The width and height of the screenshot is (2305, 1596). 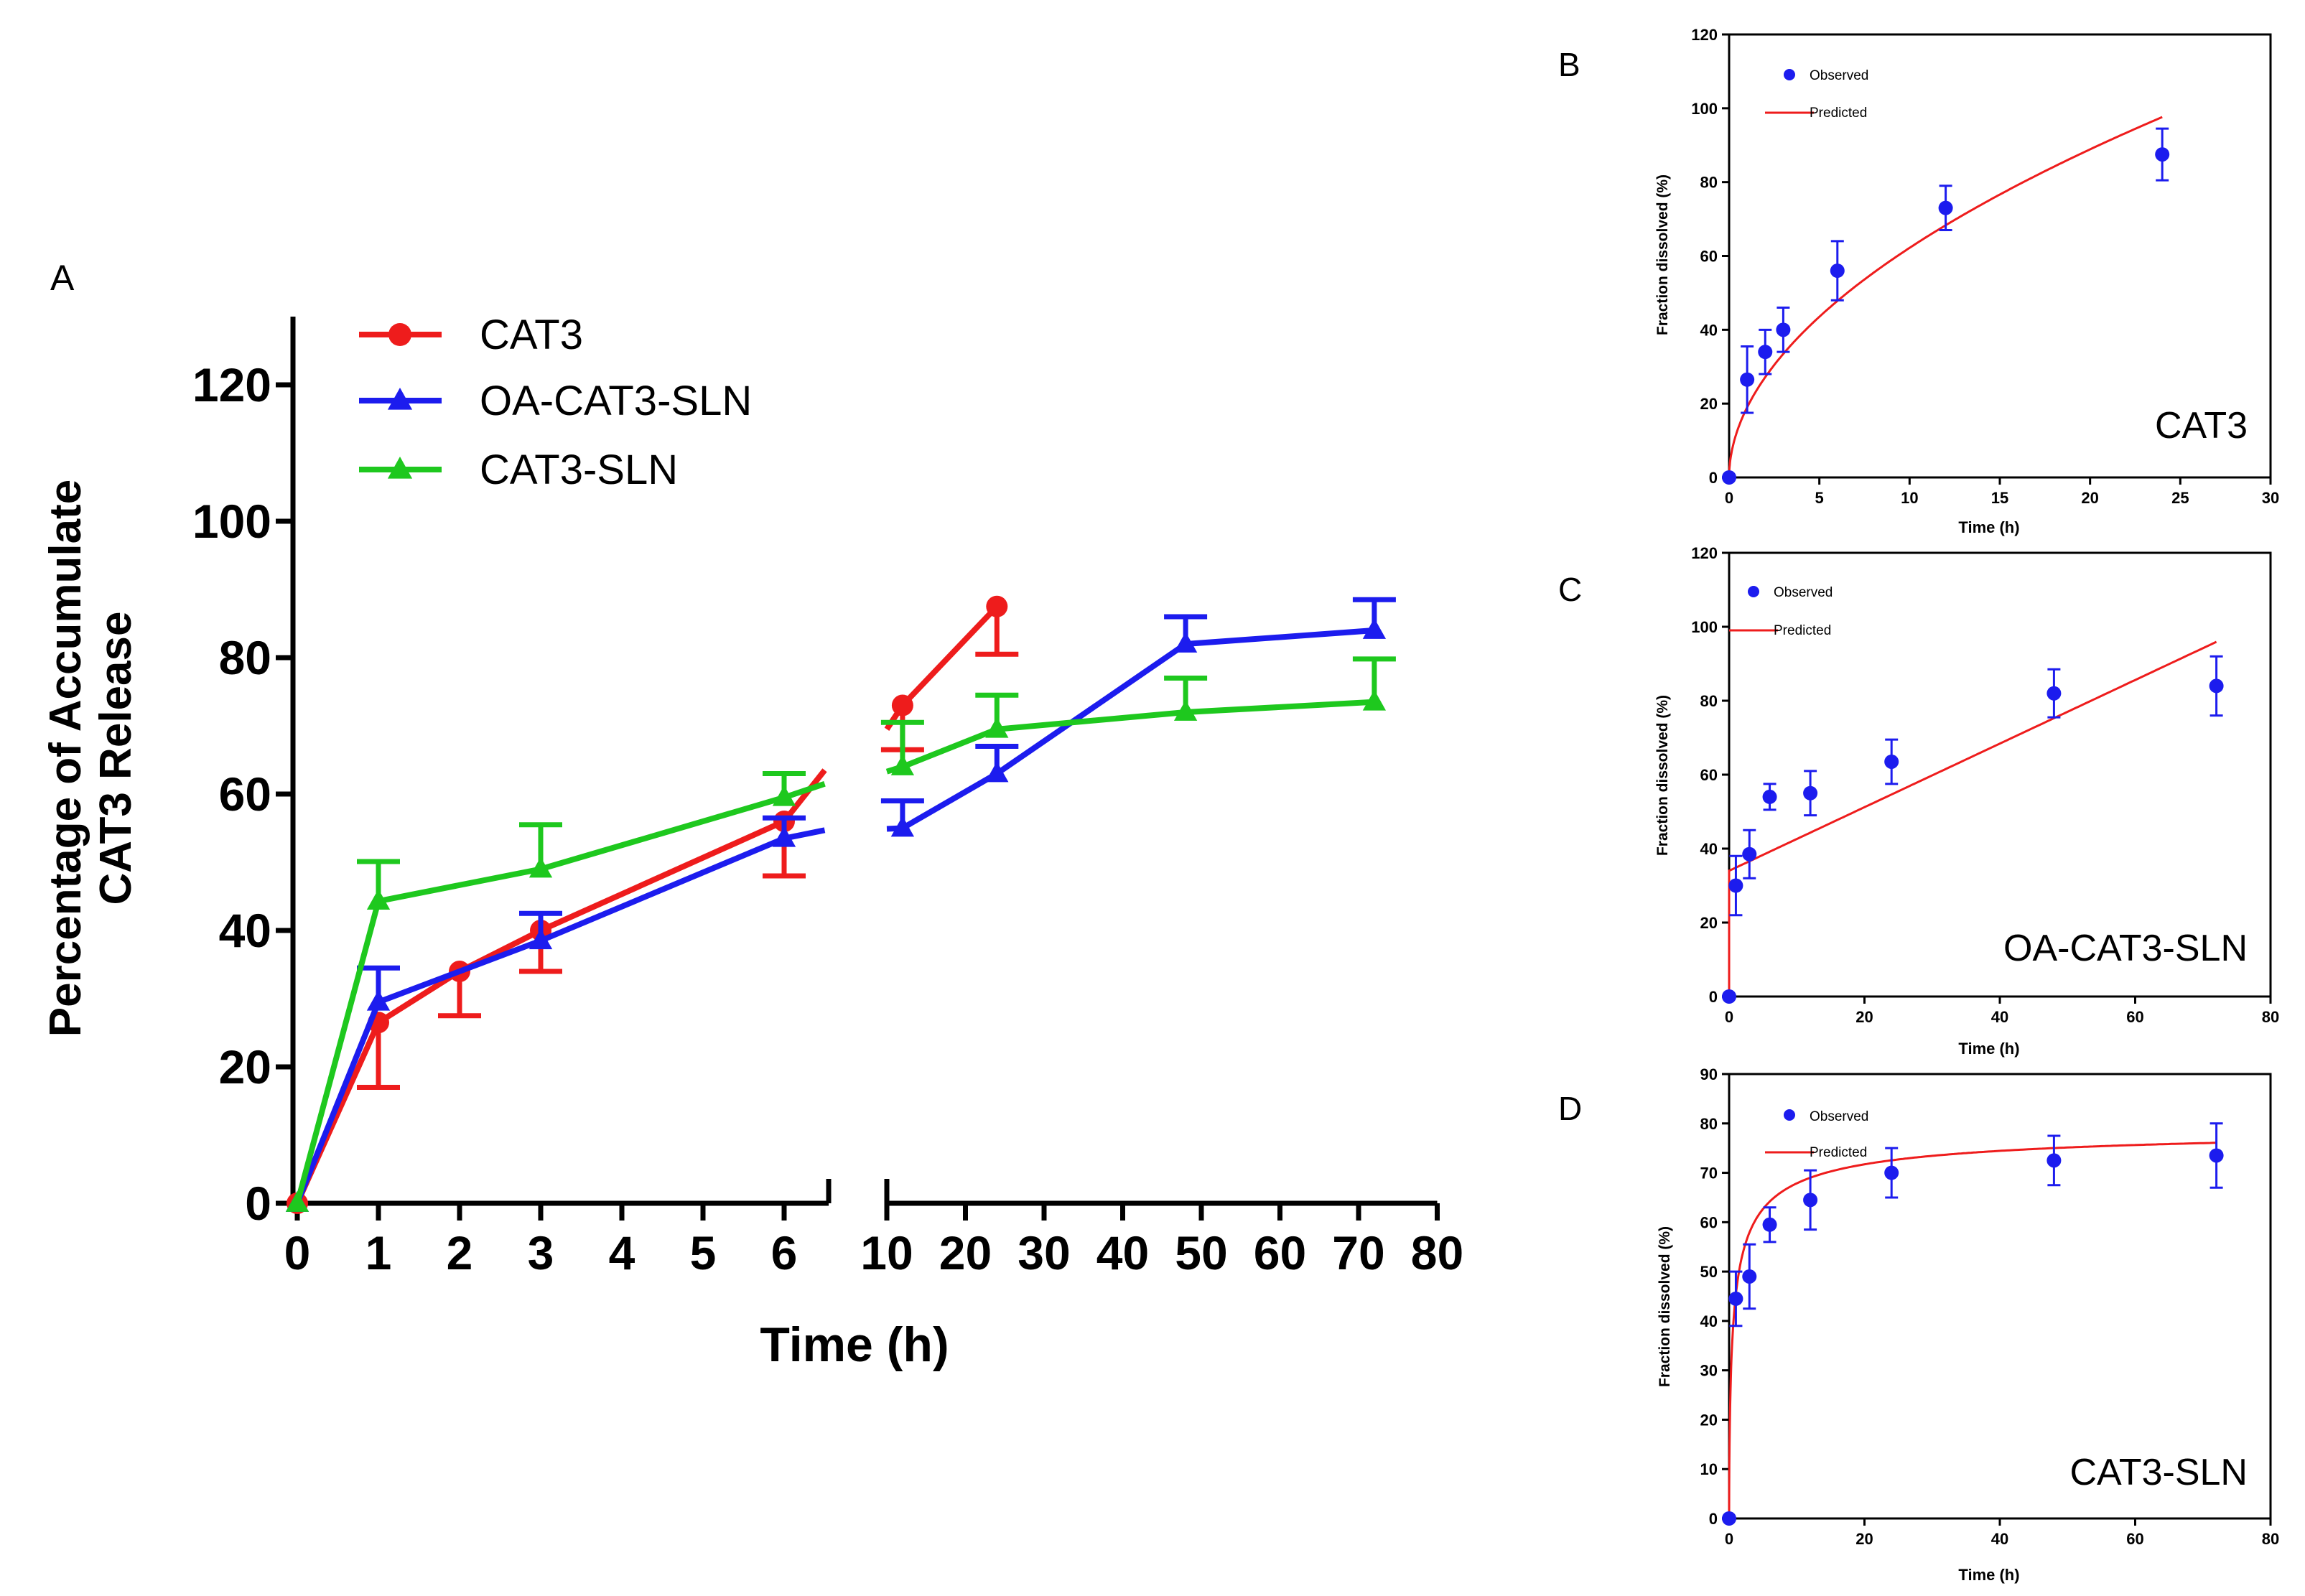 What do you see at coordinates (1789, 74) in the screenshot?
I see `panel-b-legend-observed-marker` at bounding box center [1789, 74].